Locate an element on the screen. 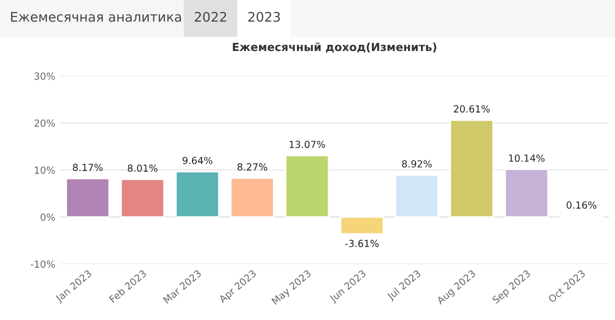 This screenshot has height=320, width=615. data-label: -3.61% is located at coordinates (362, 244).